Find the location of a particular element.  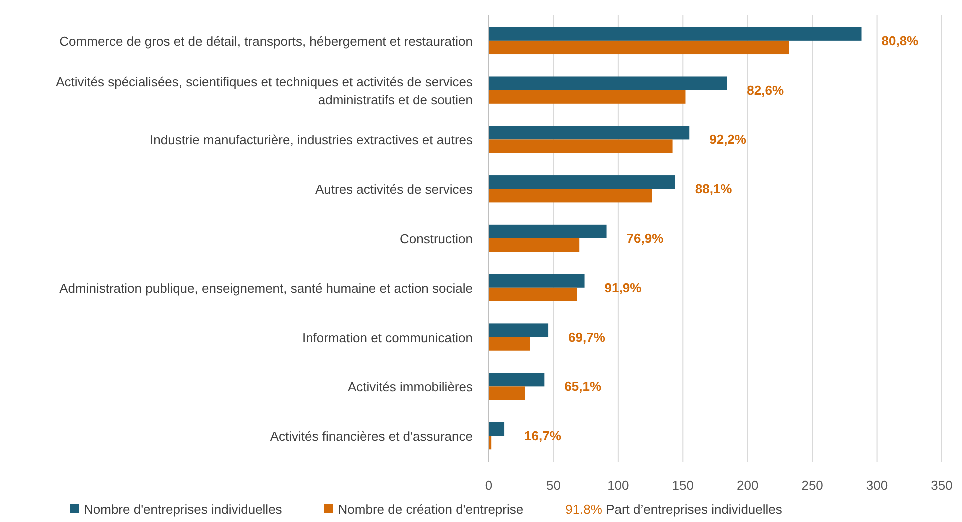

y-tick-label: Construction is located at coordinates (436, 238).